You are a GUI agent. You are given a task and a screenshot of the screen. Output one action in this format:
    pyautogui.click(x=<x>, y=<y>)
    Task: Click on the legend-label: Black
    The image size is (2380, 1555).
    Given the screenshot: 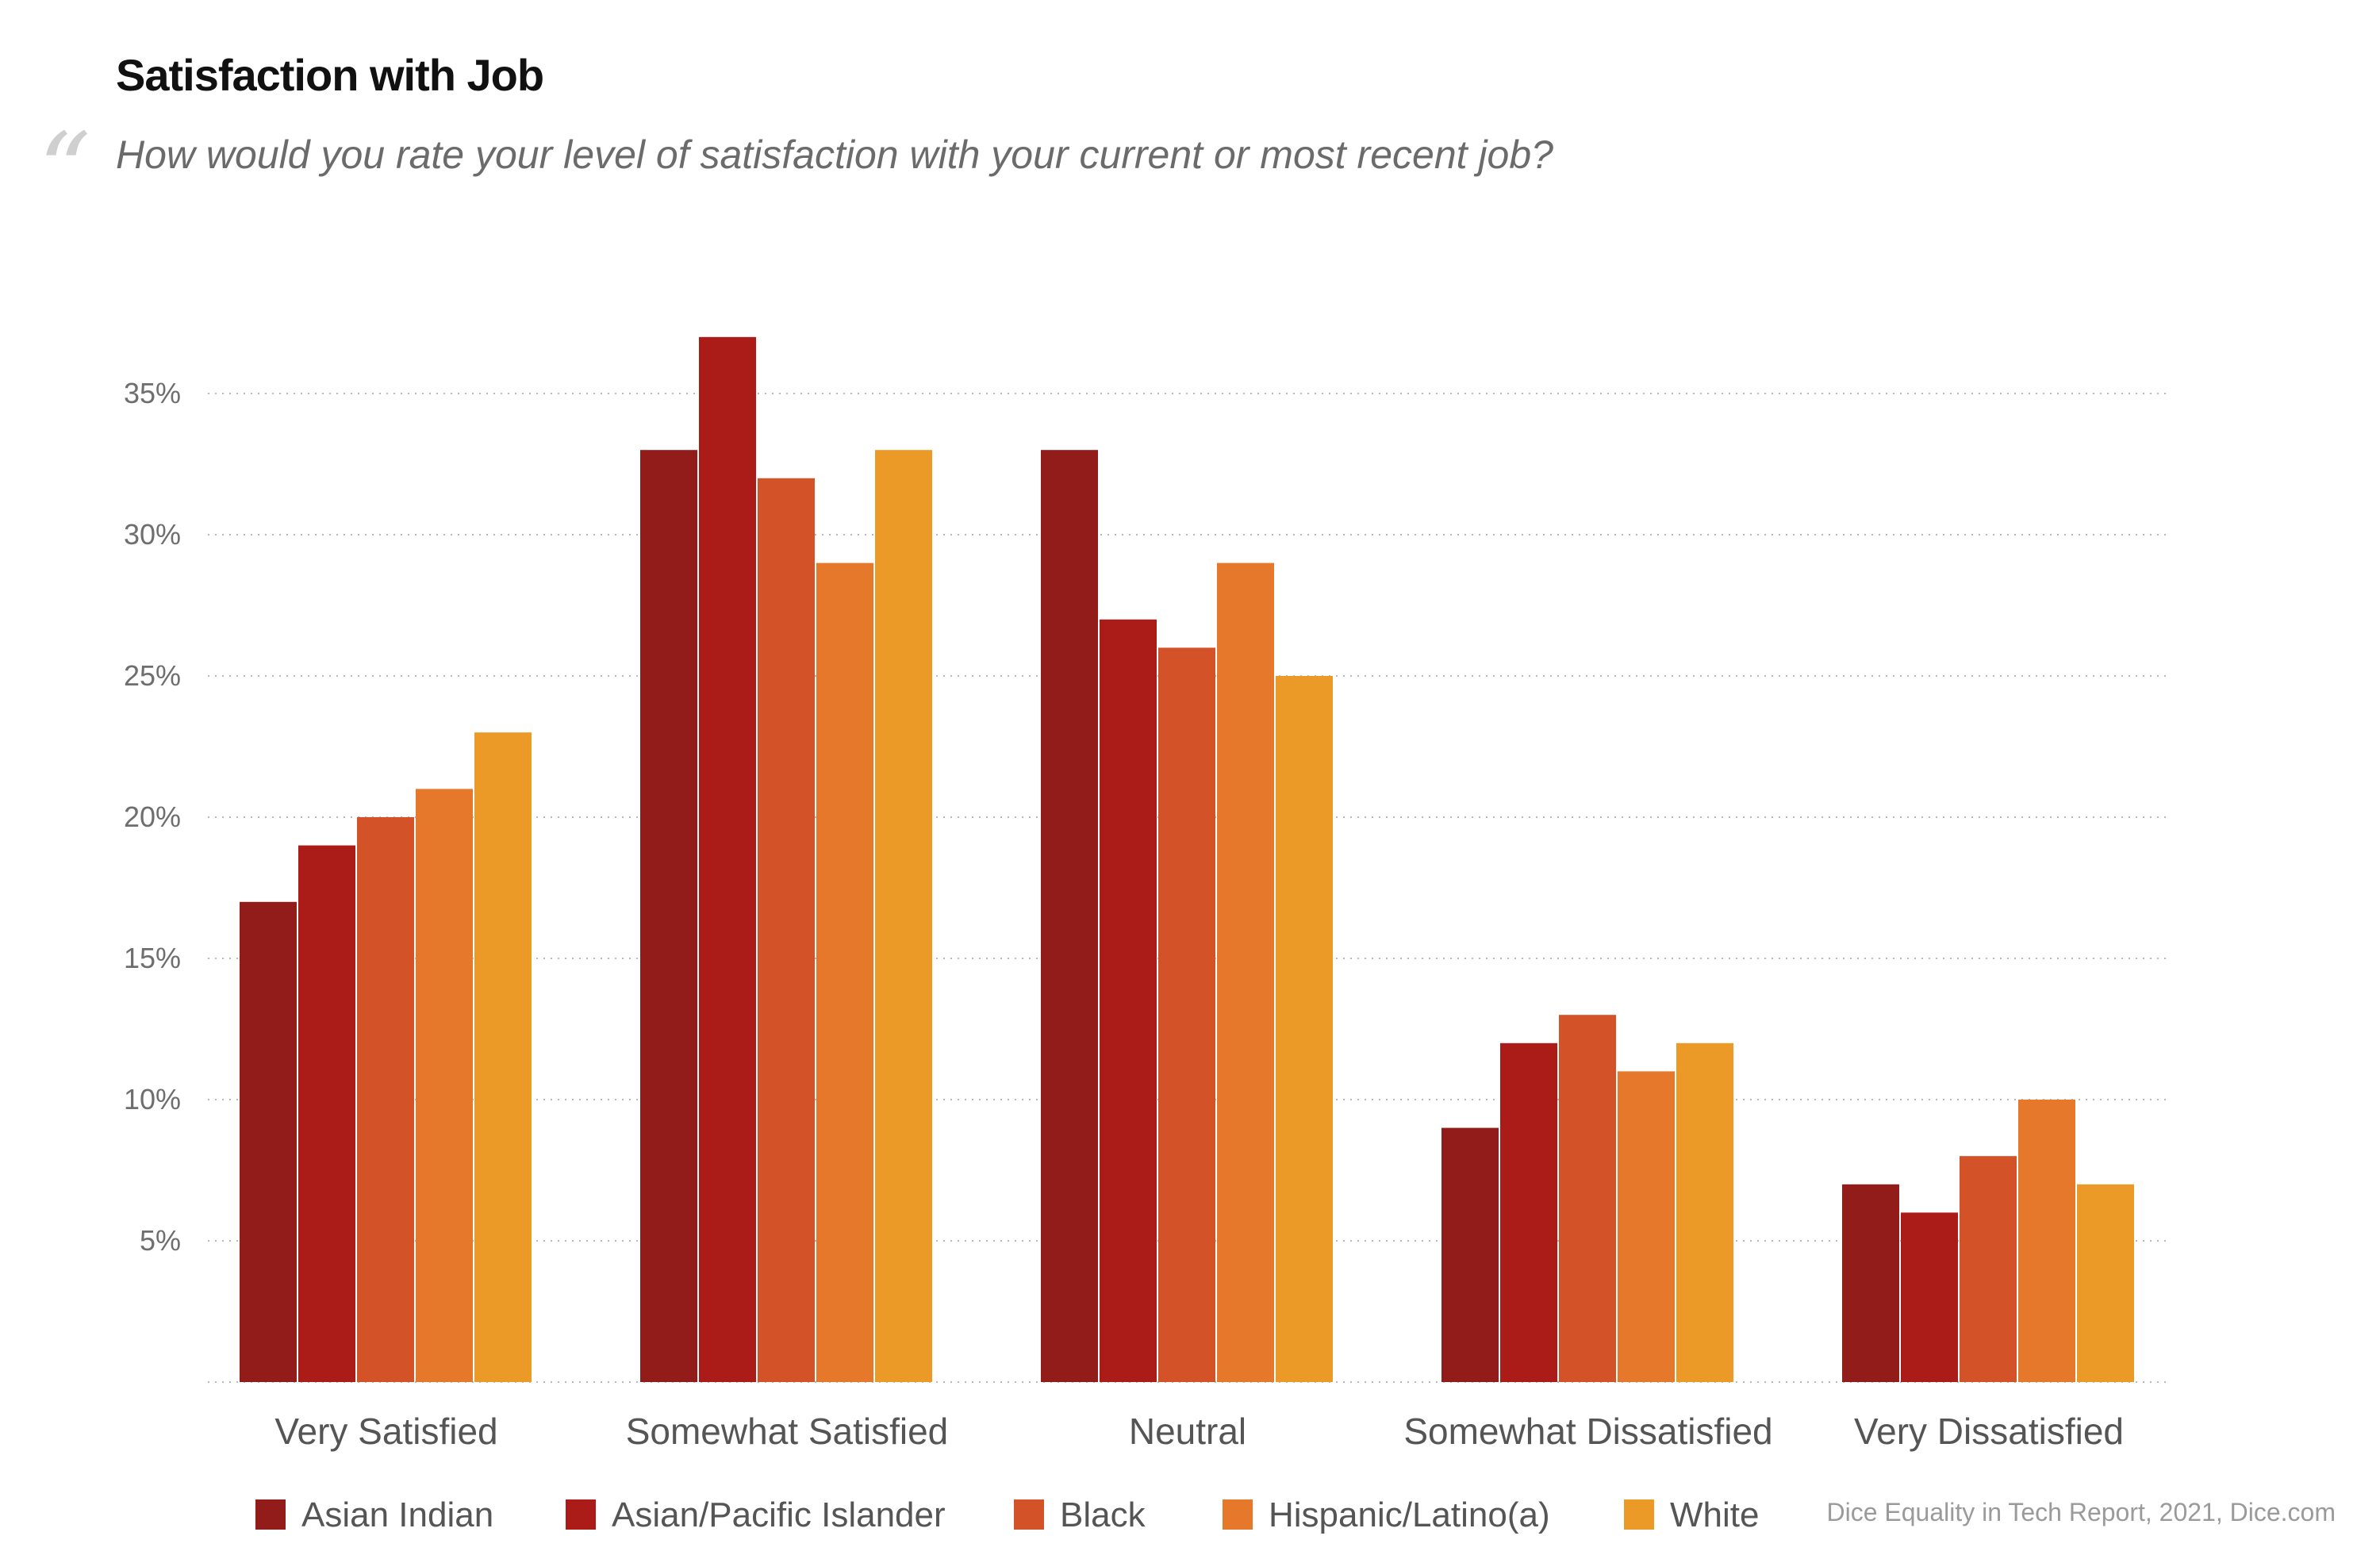 What is the action you would take?
    pyautogui.click(x=1103, y=1514)
    